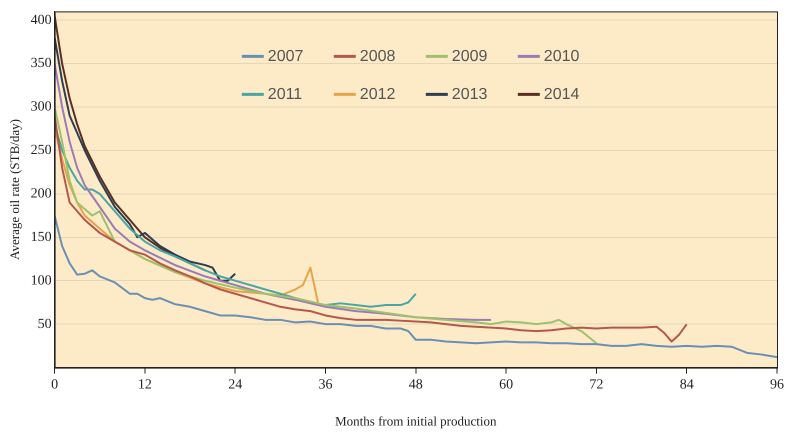 The height and width of the screenshot is (436, 787). I want to click on y-tick-label: 150, so click(41, 237).